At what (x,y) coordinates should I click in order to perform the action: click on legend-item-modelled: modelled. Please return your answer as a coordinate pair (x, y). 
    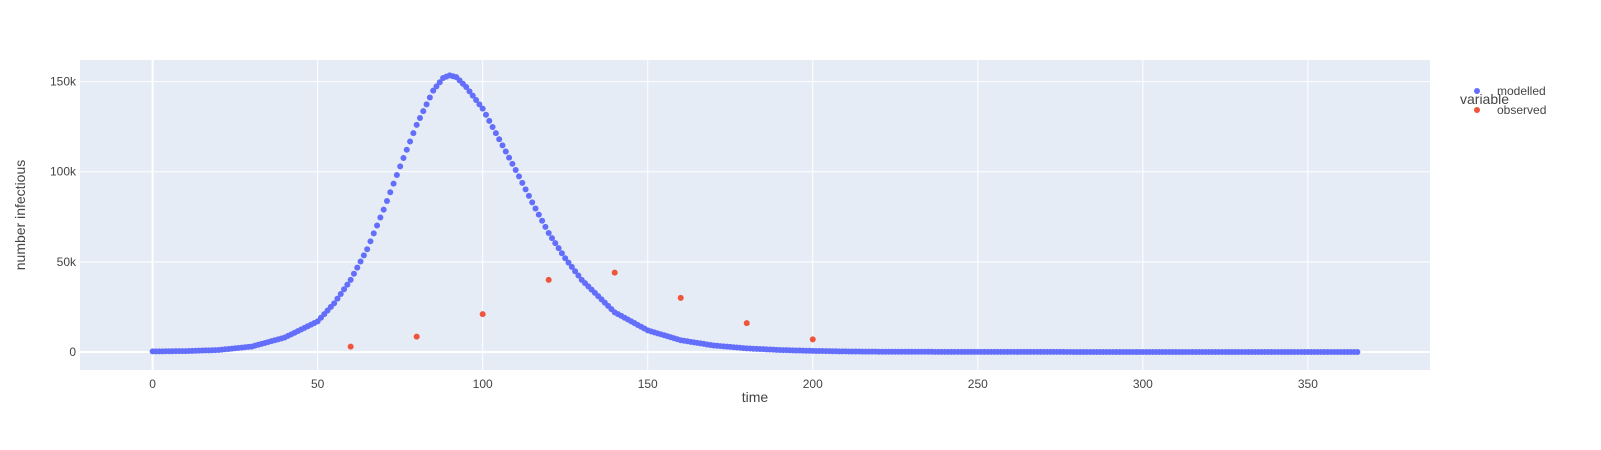
    Looking at the image, I should click on (1510, 91).